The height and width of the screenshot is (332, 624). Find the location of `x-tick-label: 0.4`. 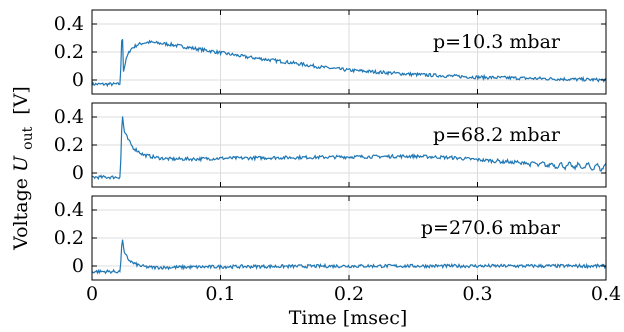

x-tick-label: 0.4 is located at coordinates (606, 294).